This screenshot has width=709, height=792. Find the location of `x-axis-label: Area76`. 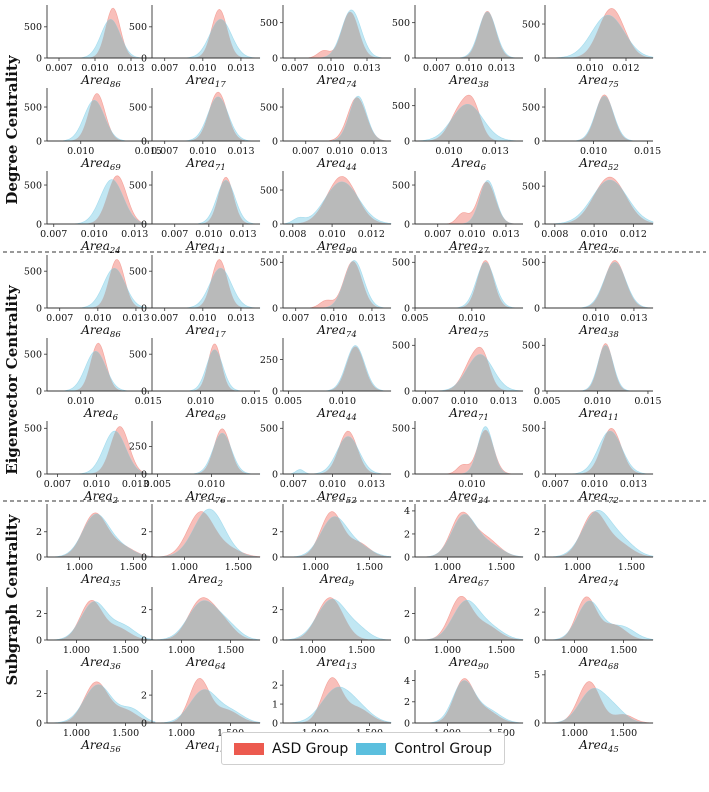

x-axis-label: Area76 is located at coordinates (205, 497).